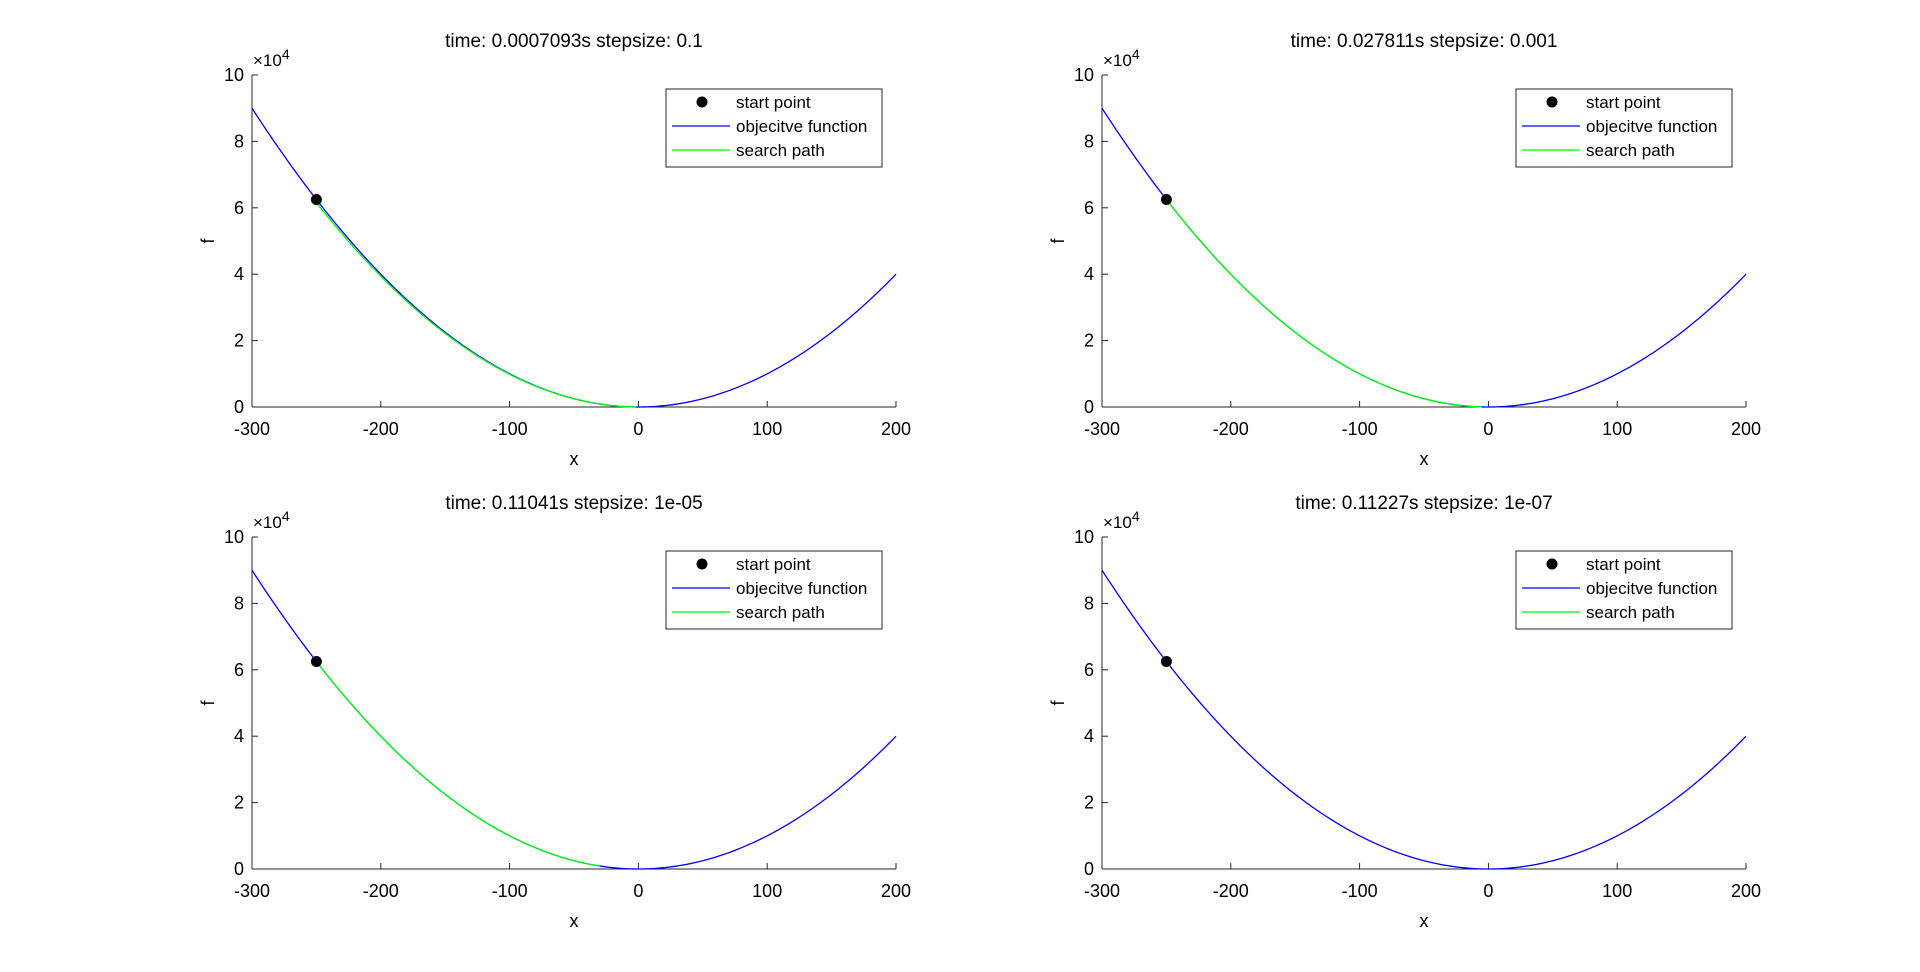  What do you see at coordinates (573, 503) in the screenshot?
I see `chart-title: time: 0.11041s stepsize: 1e-05` at bounding box center [573, 503].